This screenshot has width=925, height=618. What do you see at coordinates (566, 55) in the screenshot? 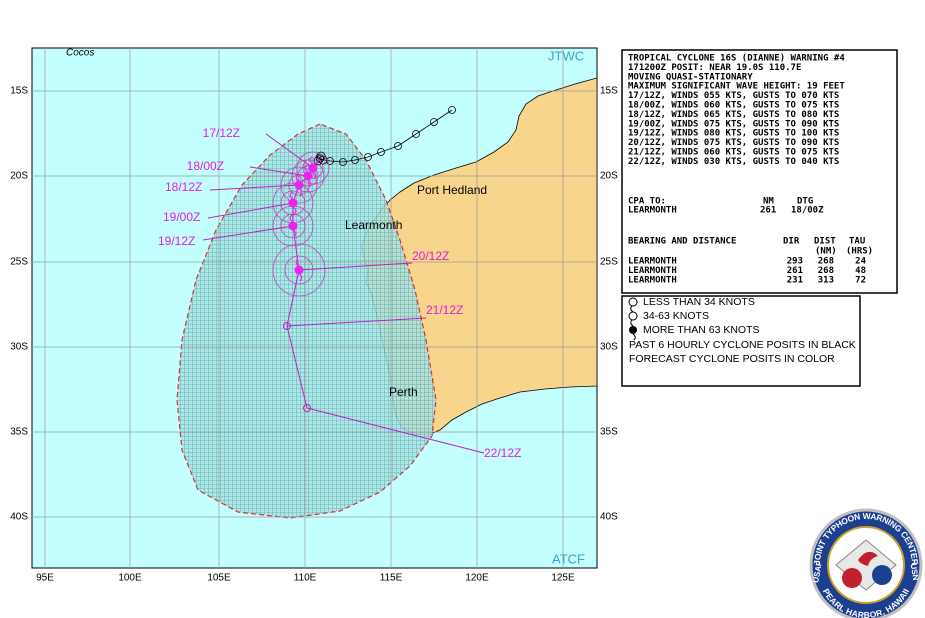
I see `corner-label: JTWC` at bounding box center [566, 55].